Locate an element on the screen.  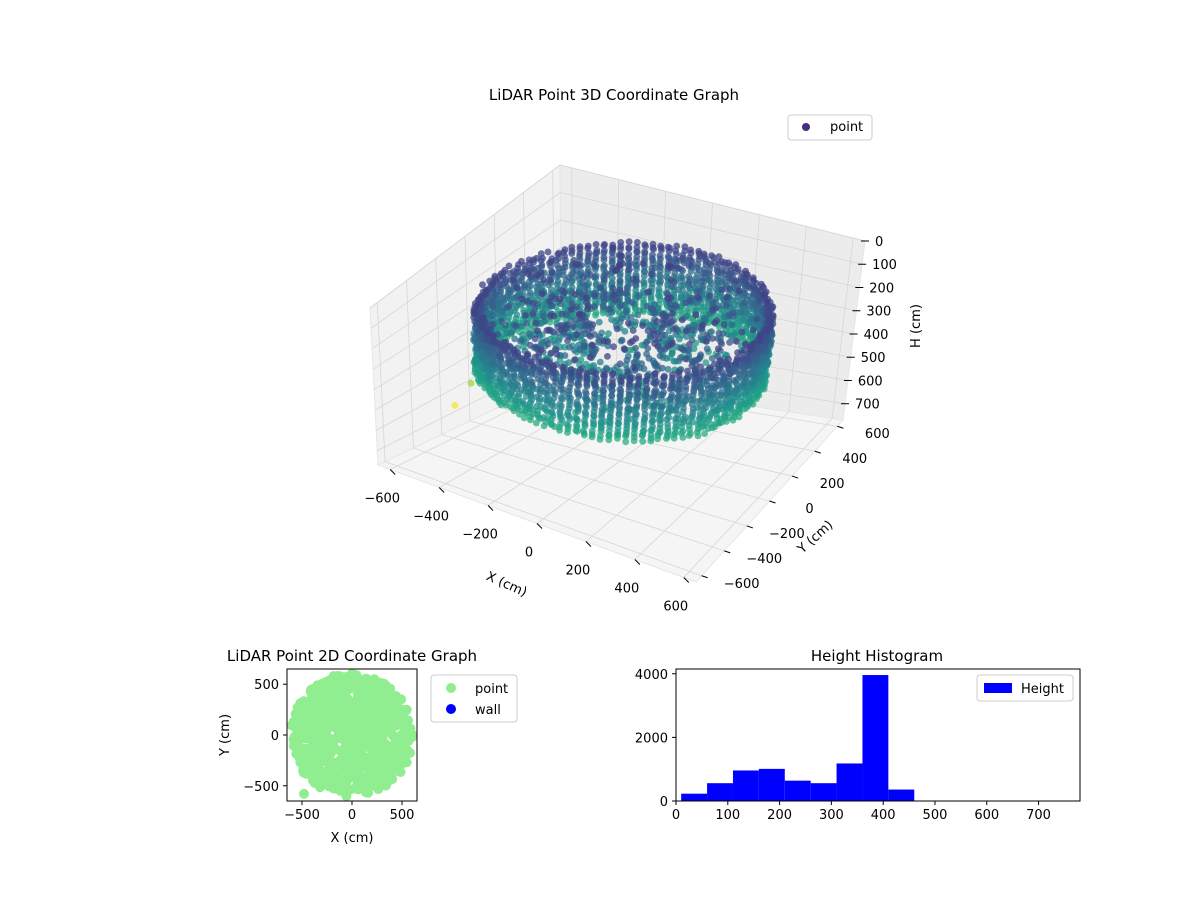
x-tick-label: −500 is located at coordinates (302, 815).